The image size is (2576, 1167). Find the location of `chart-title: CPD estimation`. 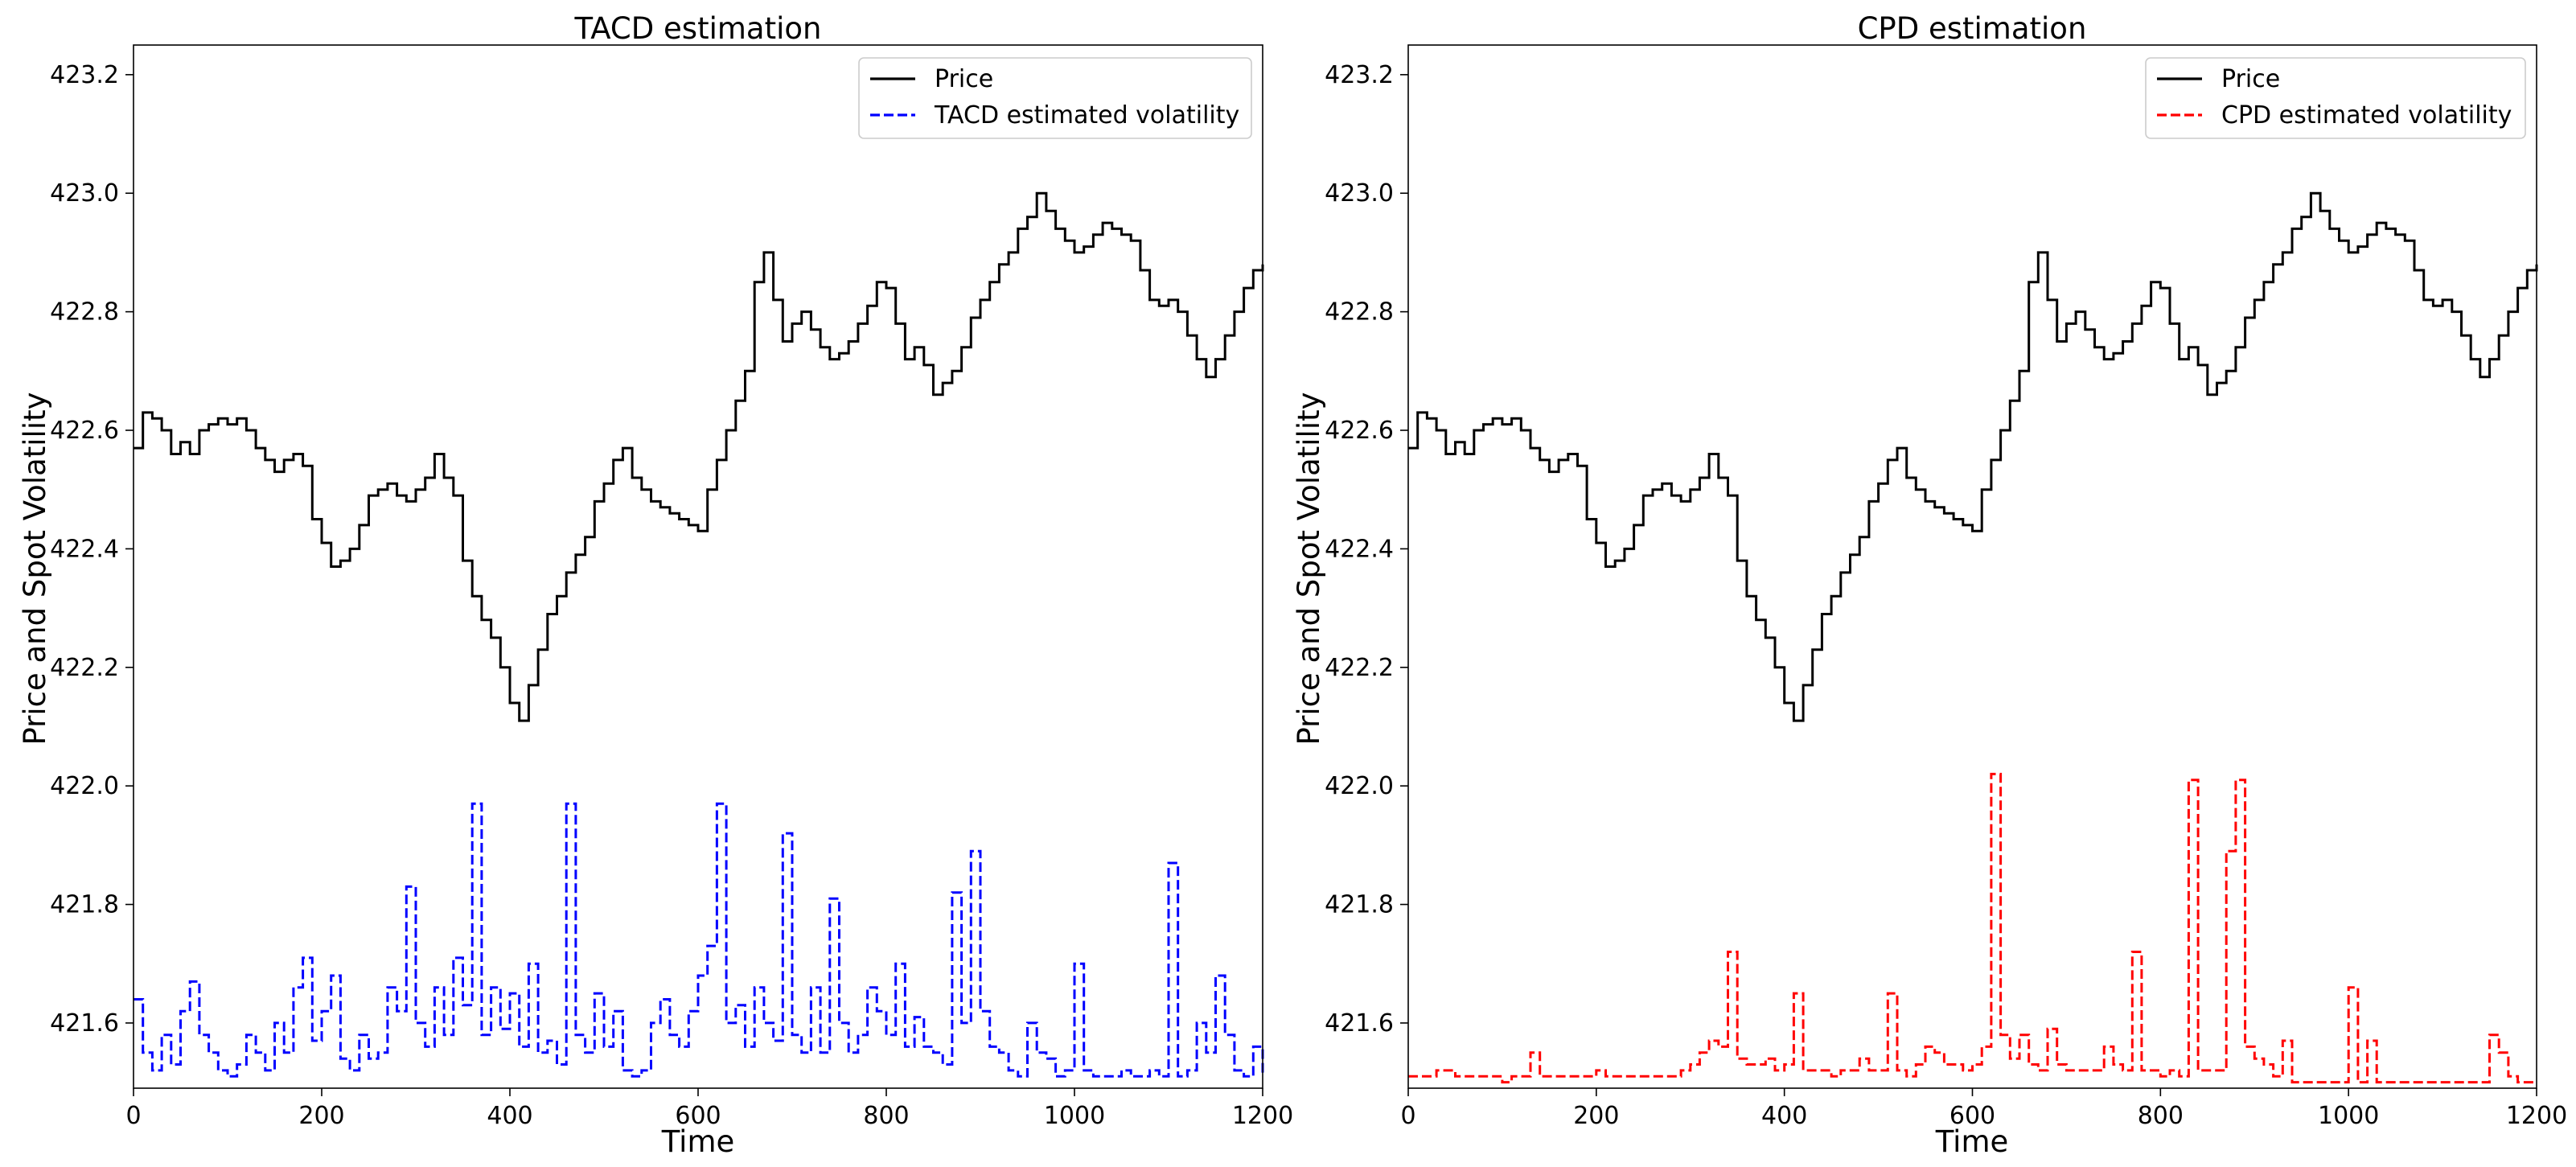

chart-title: CPD estimation is located at coordinates (1972, 28).